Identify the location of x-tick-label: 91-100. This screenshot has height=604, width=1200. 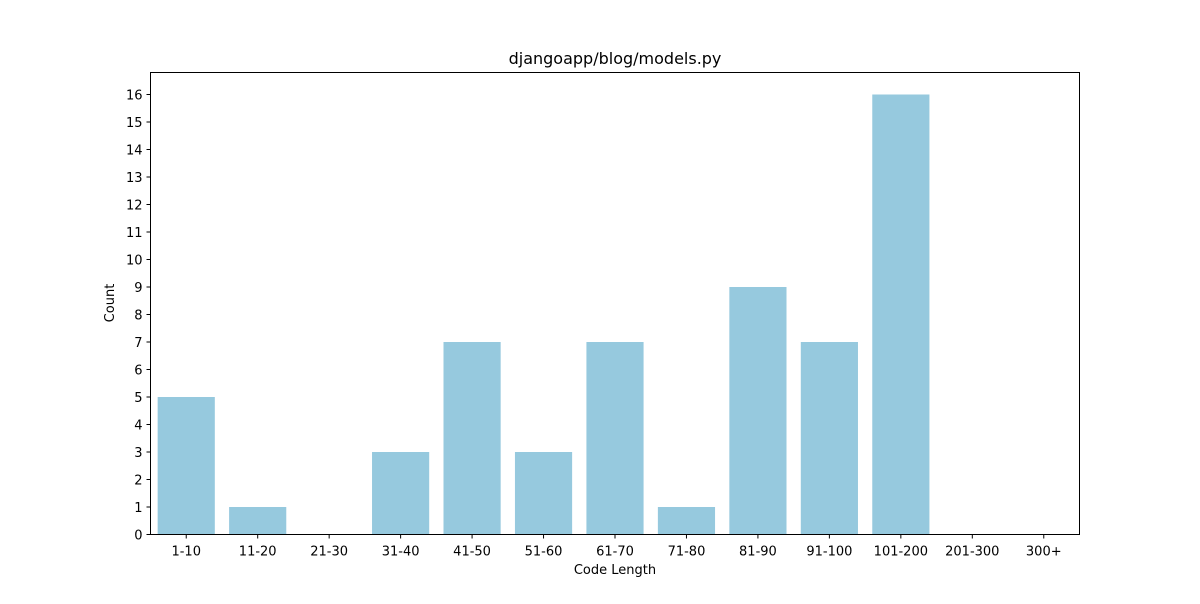
(829, 552).